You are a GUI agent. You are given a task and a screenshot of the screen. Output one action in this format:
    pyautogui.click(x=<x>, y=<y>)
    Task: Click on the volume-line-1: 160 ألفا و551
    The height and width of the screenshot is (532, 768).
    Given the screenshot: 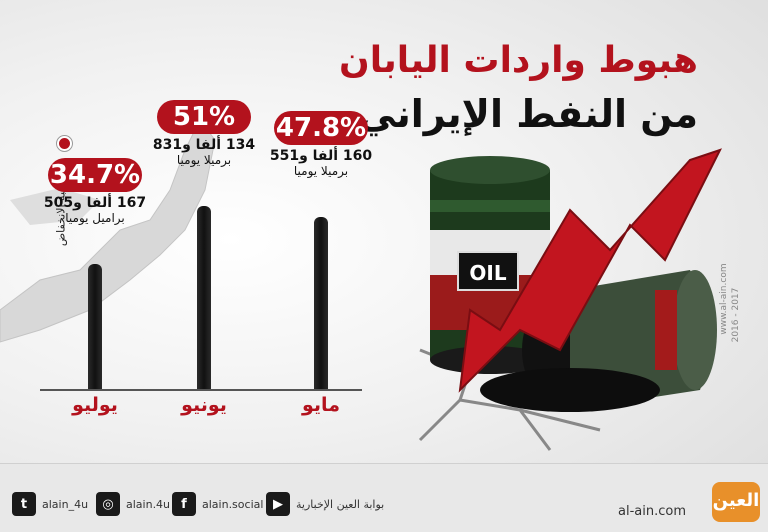 What is the action you would take?
    pyautogui.click(x=321, y=156)
    